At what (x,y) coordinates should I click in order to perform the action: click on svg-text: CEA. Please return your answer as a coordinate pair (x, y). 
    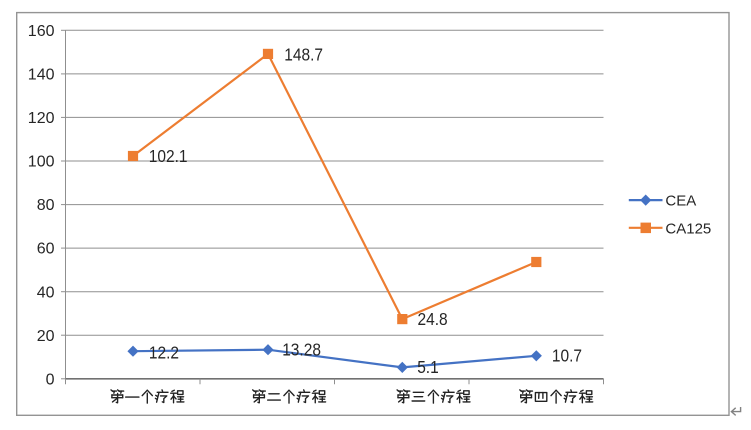
    Looking at the image, I should click on (680, 201).